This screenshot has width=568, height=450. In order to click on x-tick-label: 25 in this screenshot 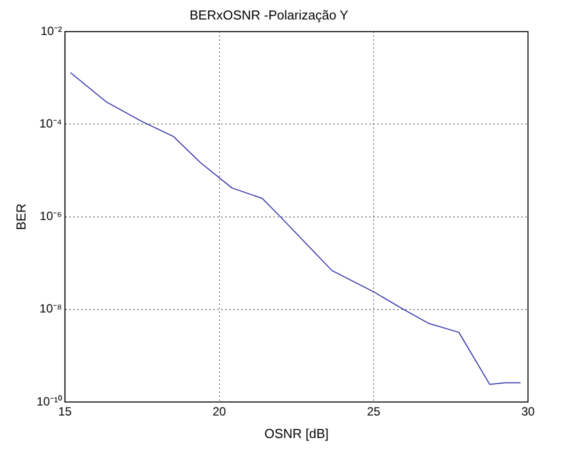, I will do `click(373, 411)`.